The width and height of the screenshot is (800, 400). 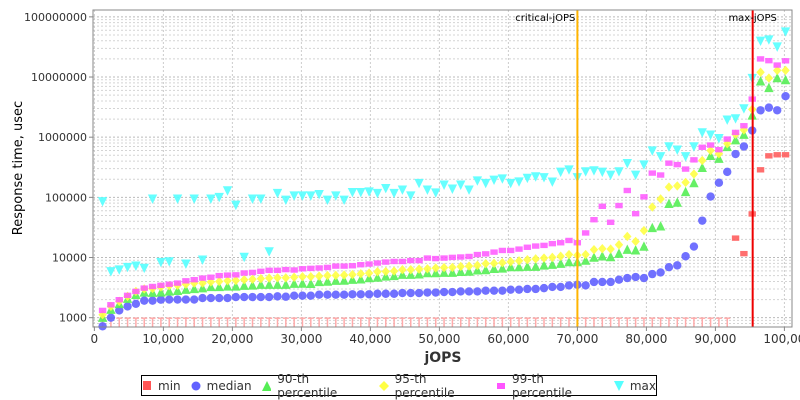 What do you see at coordinates (229, 385) in the screenshot?
I see `legend-label: median` at bounding box center [229, 385].